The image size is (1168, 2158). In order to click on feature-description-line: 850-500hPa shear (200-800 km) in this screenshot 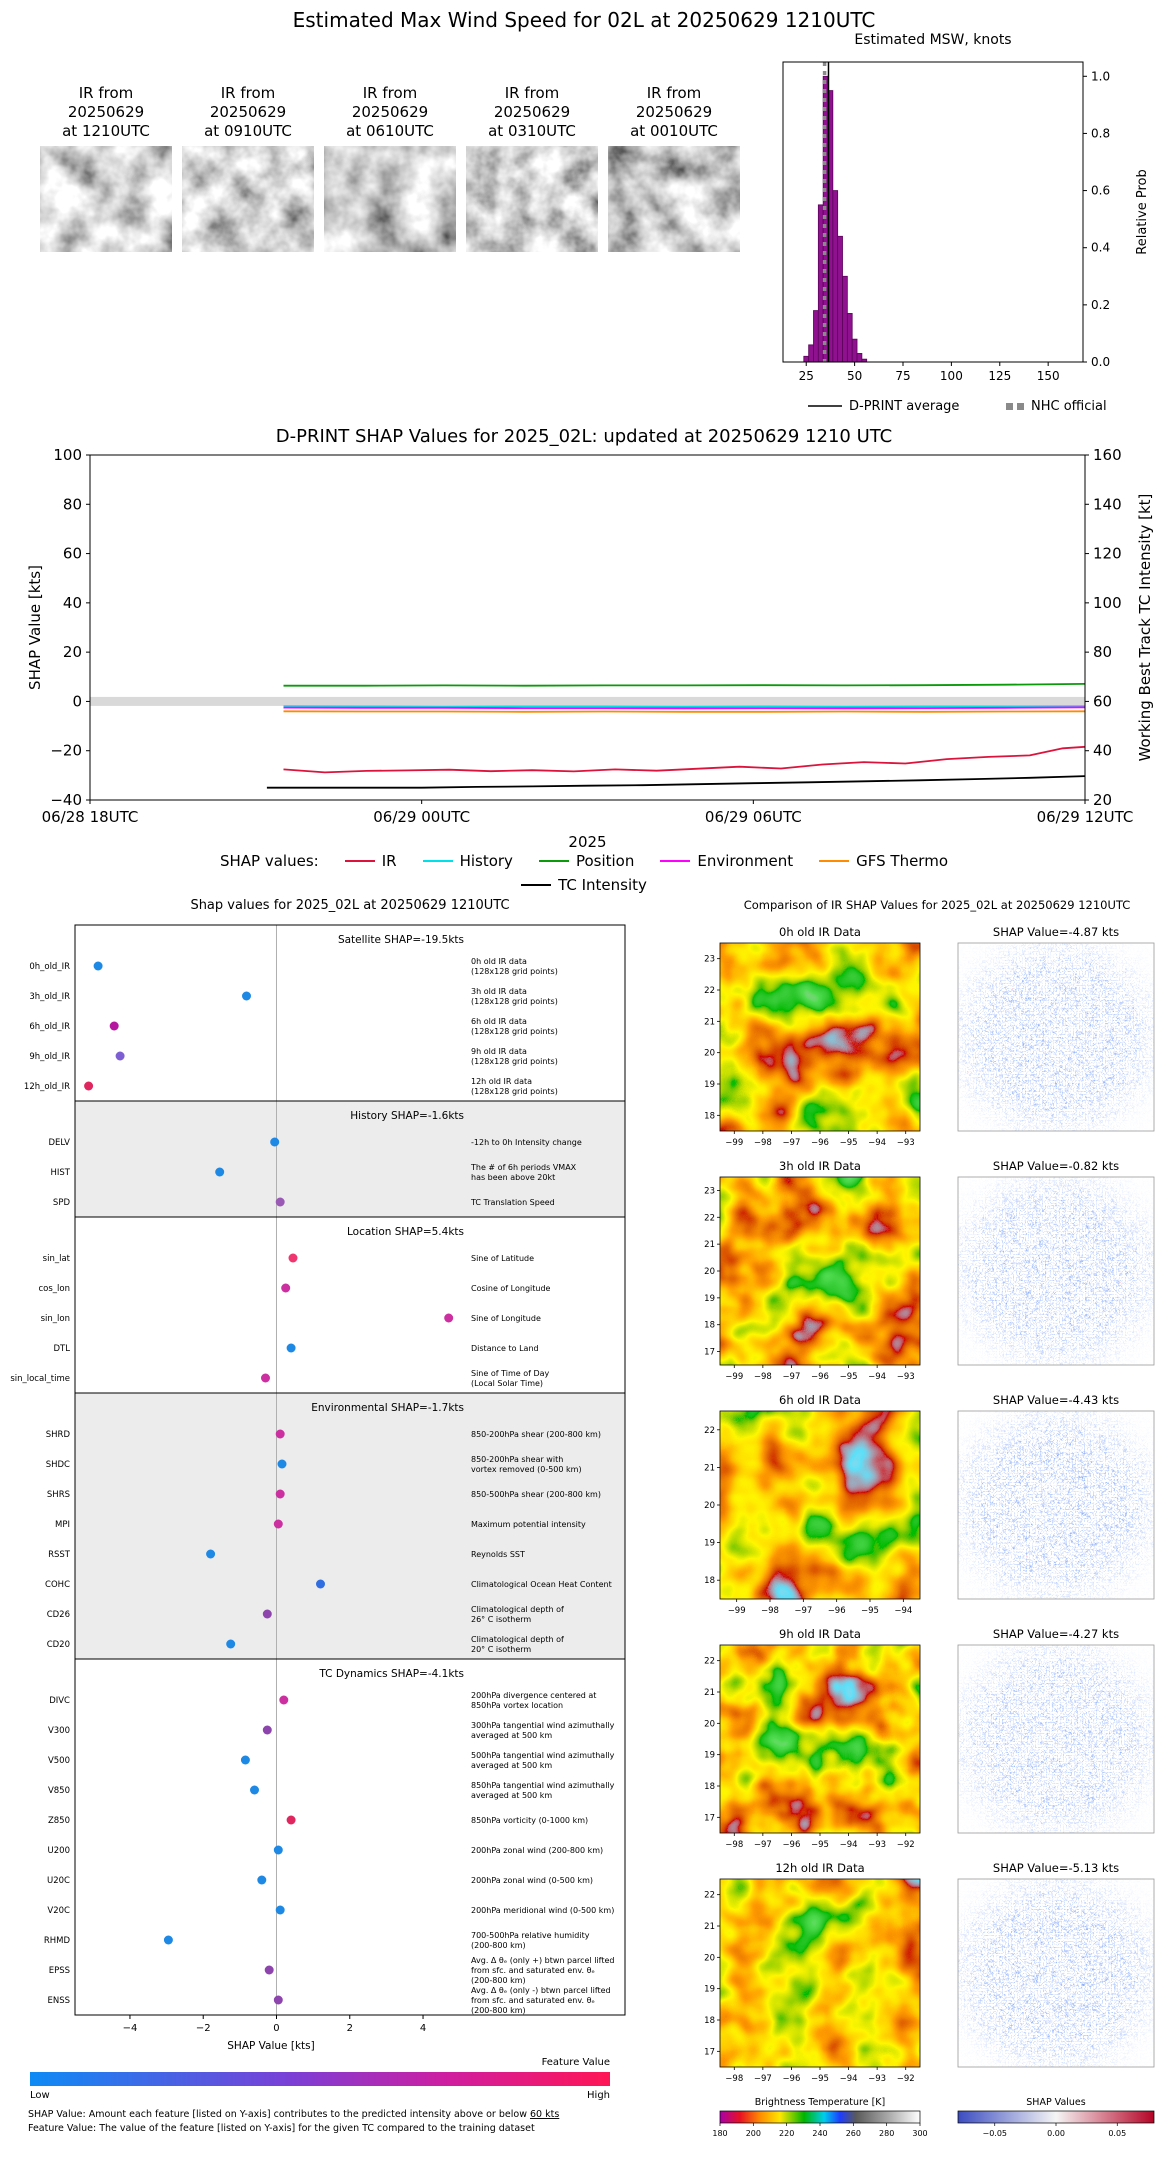, I will do `click(536, 1494)`.